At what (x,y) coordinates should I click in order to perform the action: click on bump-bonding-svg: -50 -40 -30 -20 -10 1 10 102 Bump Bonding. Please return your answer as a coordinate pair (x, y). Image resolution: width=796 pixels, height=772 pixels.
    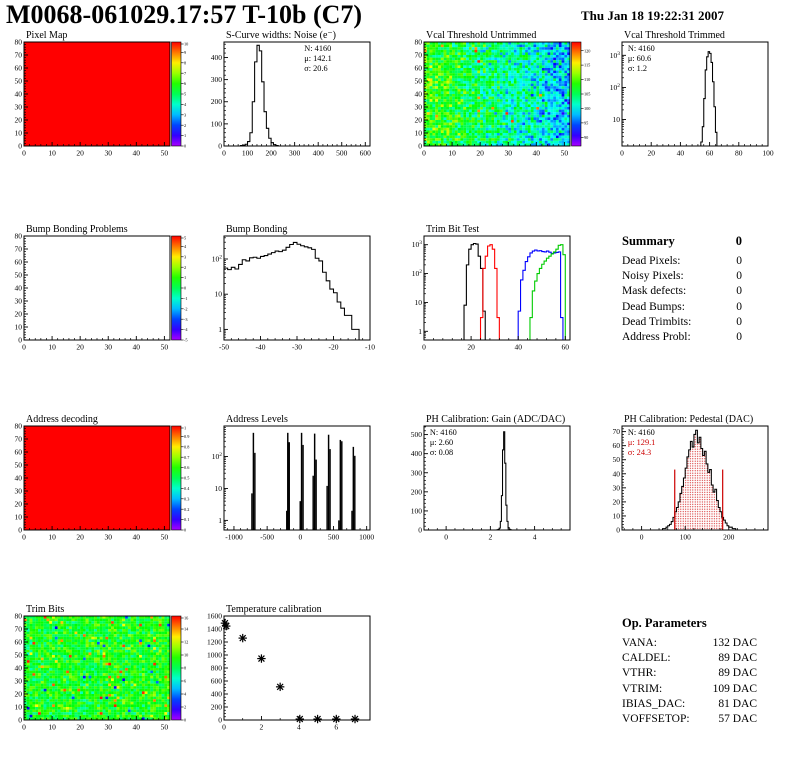
    Looking at the image, I should click on (293, 288).